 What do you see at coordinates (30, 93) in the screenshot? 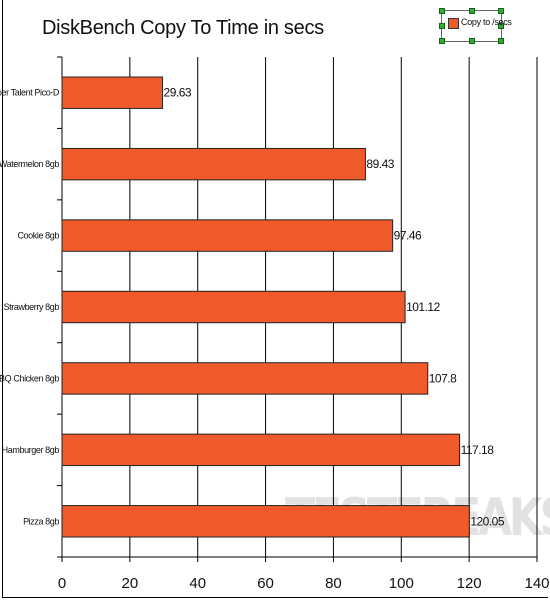
I see `category-label-1: Super Talent Pico-D` at bounding box center [30, 93].